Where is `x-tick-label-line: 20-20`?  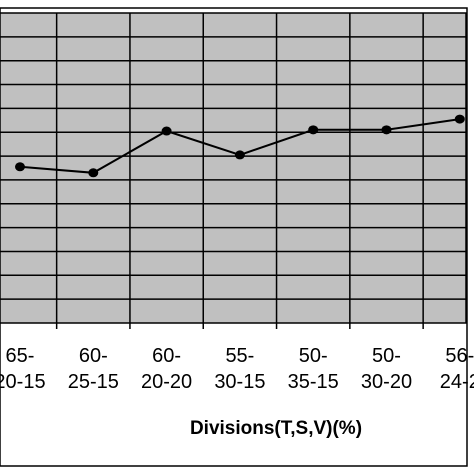
x-tick-label-line: 20-20 is located at coordinates (166, 382).